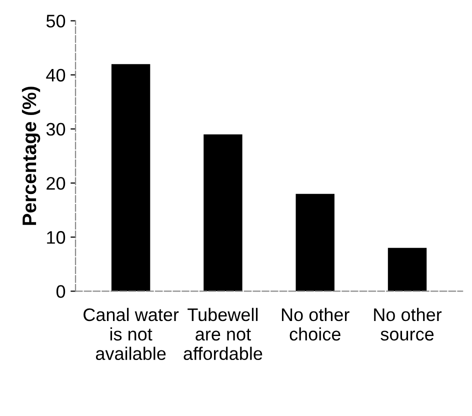 This screenshot has width=472, height=416. Describe the element at coordinates (408, 324) in the screenshot. I see `x-tick-label: No other source` at that location.